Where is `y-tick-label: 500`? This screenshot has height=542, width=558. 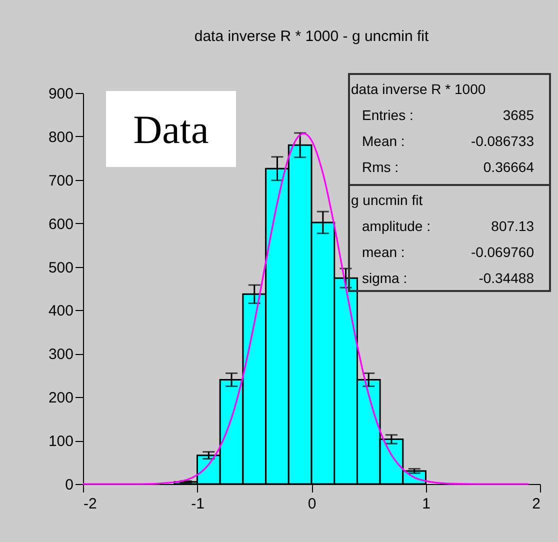
y-tick-label: 500 is located at coordinates (61, 267).